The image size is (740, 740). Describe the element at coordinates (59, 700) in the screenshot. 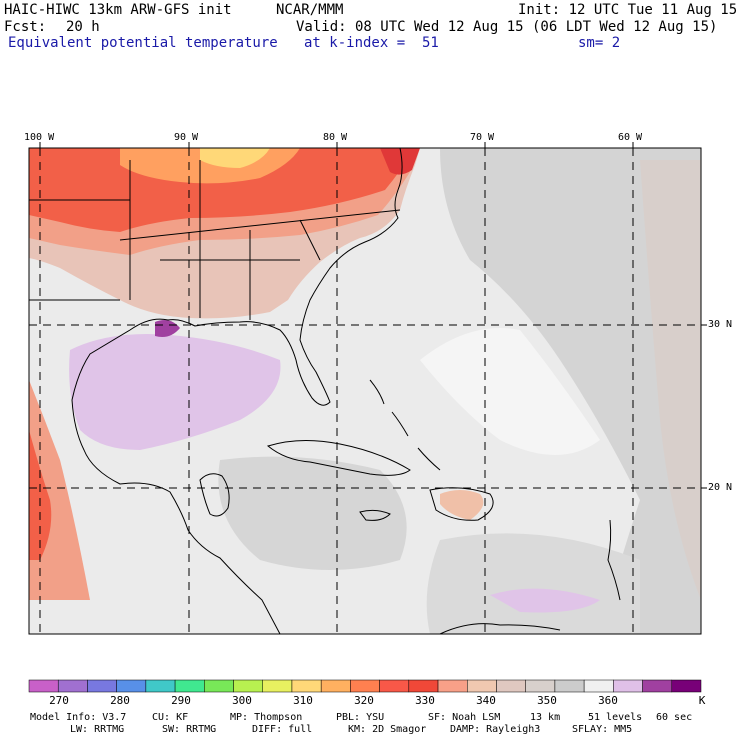

I see `colorbar-label-270: 270` at that location.